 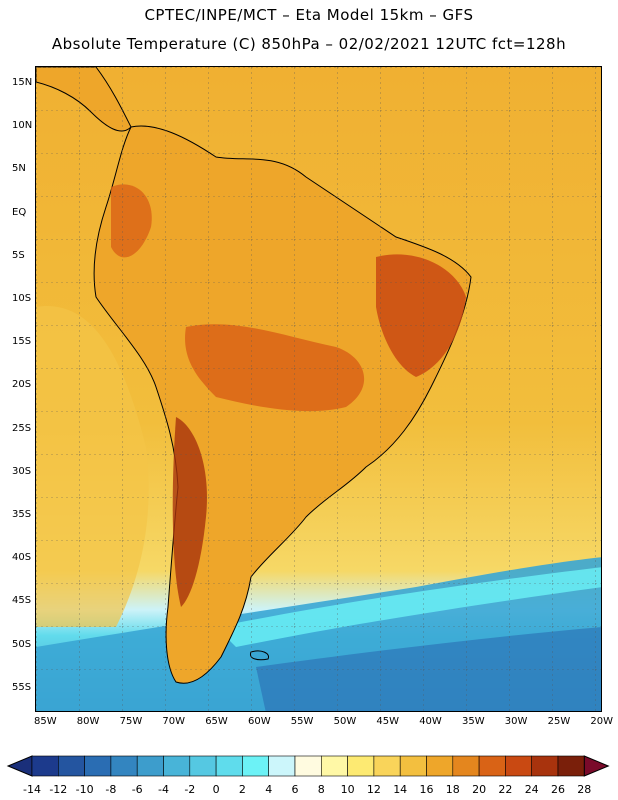 What do you see at coordinates (84, 789) in the screenshot?
I see `colorbar-tick-label: -10` at bounding box center [84, 789].